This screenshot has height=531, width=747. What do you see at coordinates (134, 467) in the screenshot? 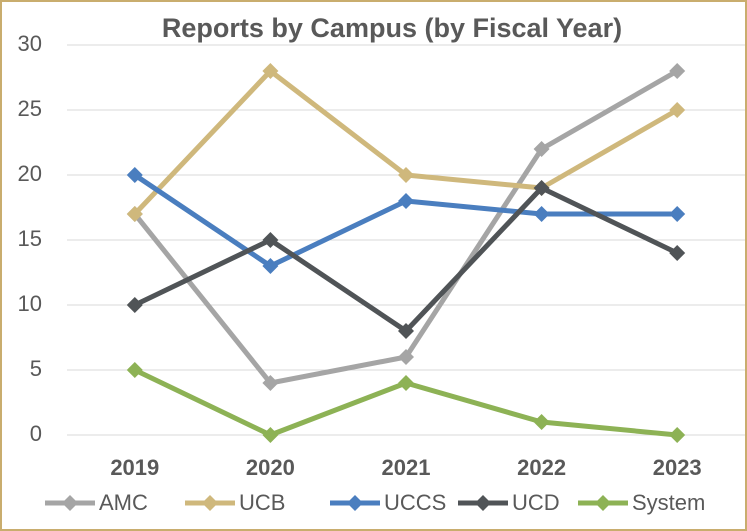
I see `x-tick-label: 2019` at bounding box center [134, 467].